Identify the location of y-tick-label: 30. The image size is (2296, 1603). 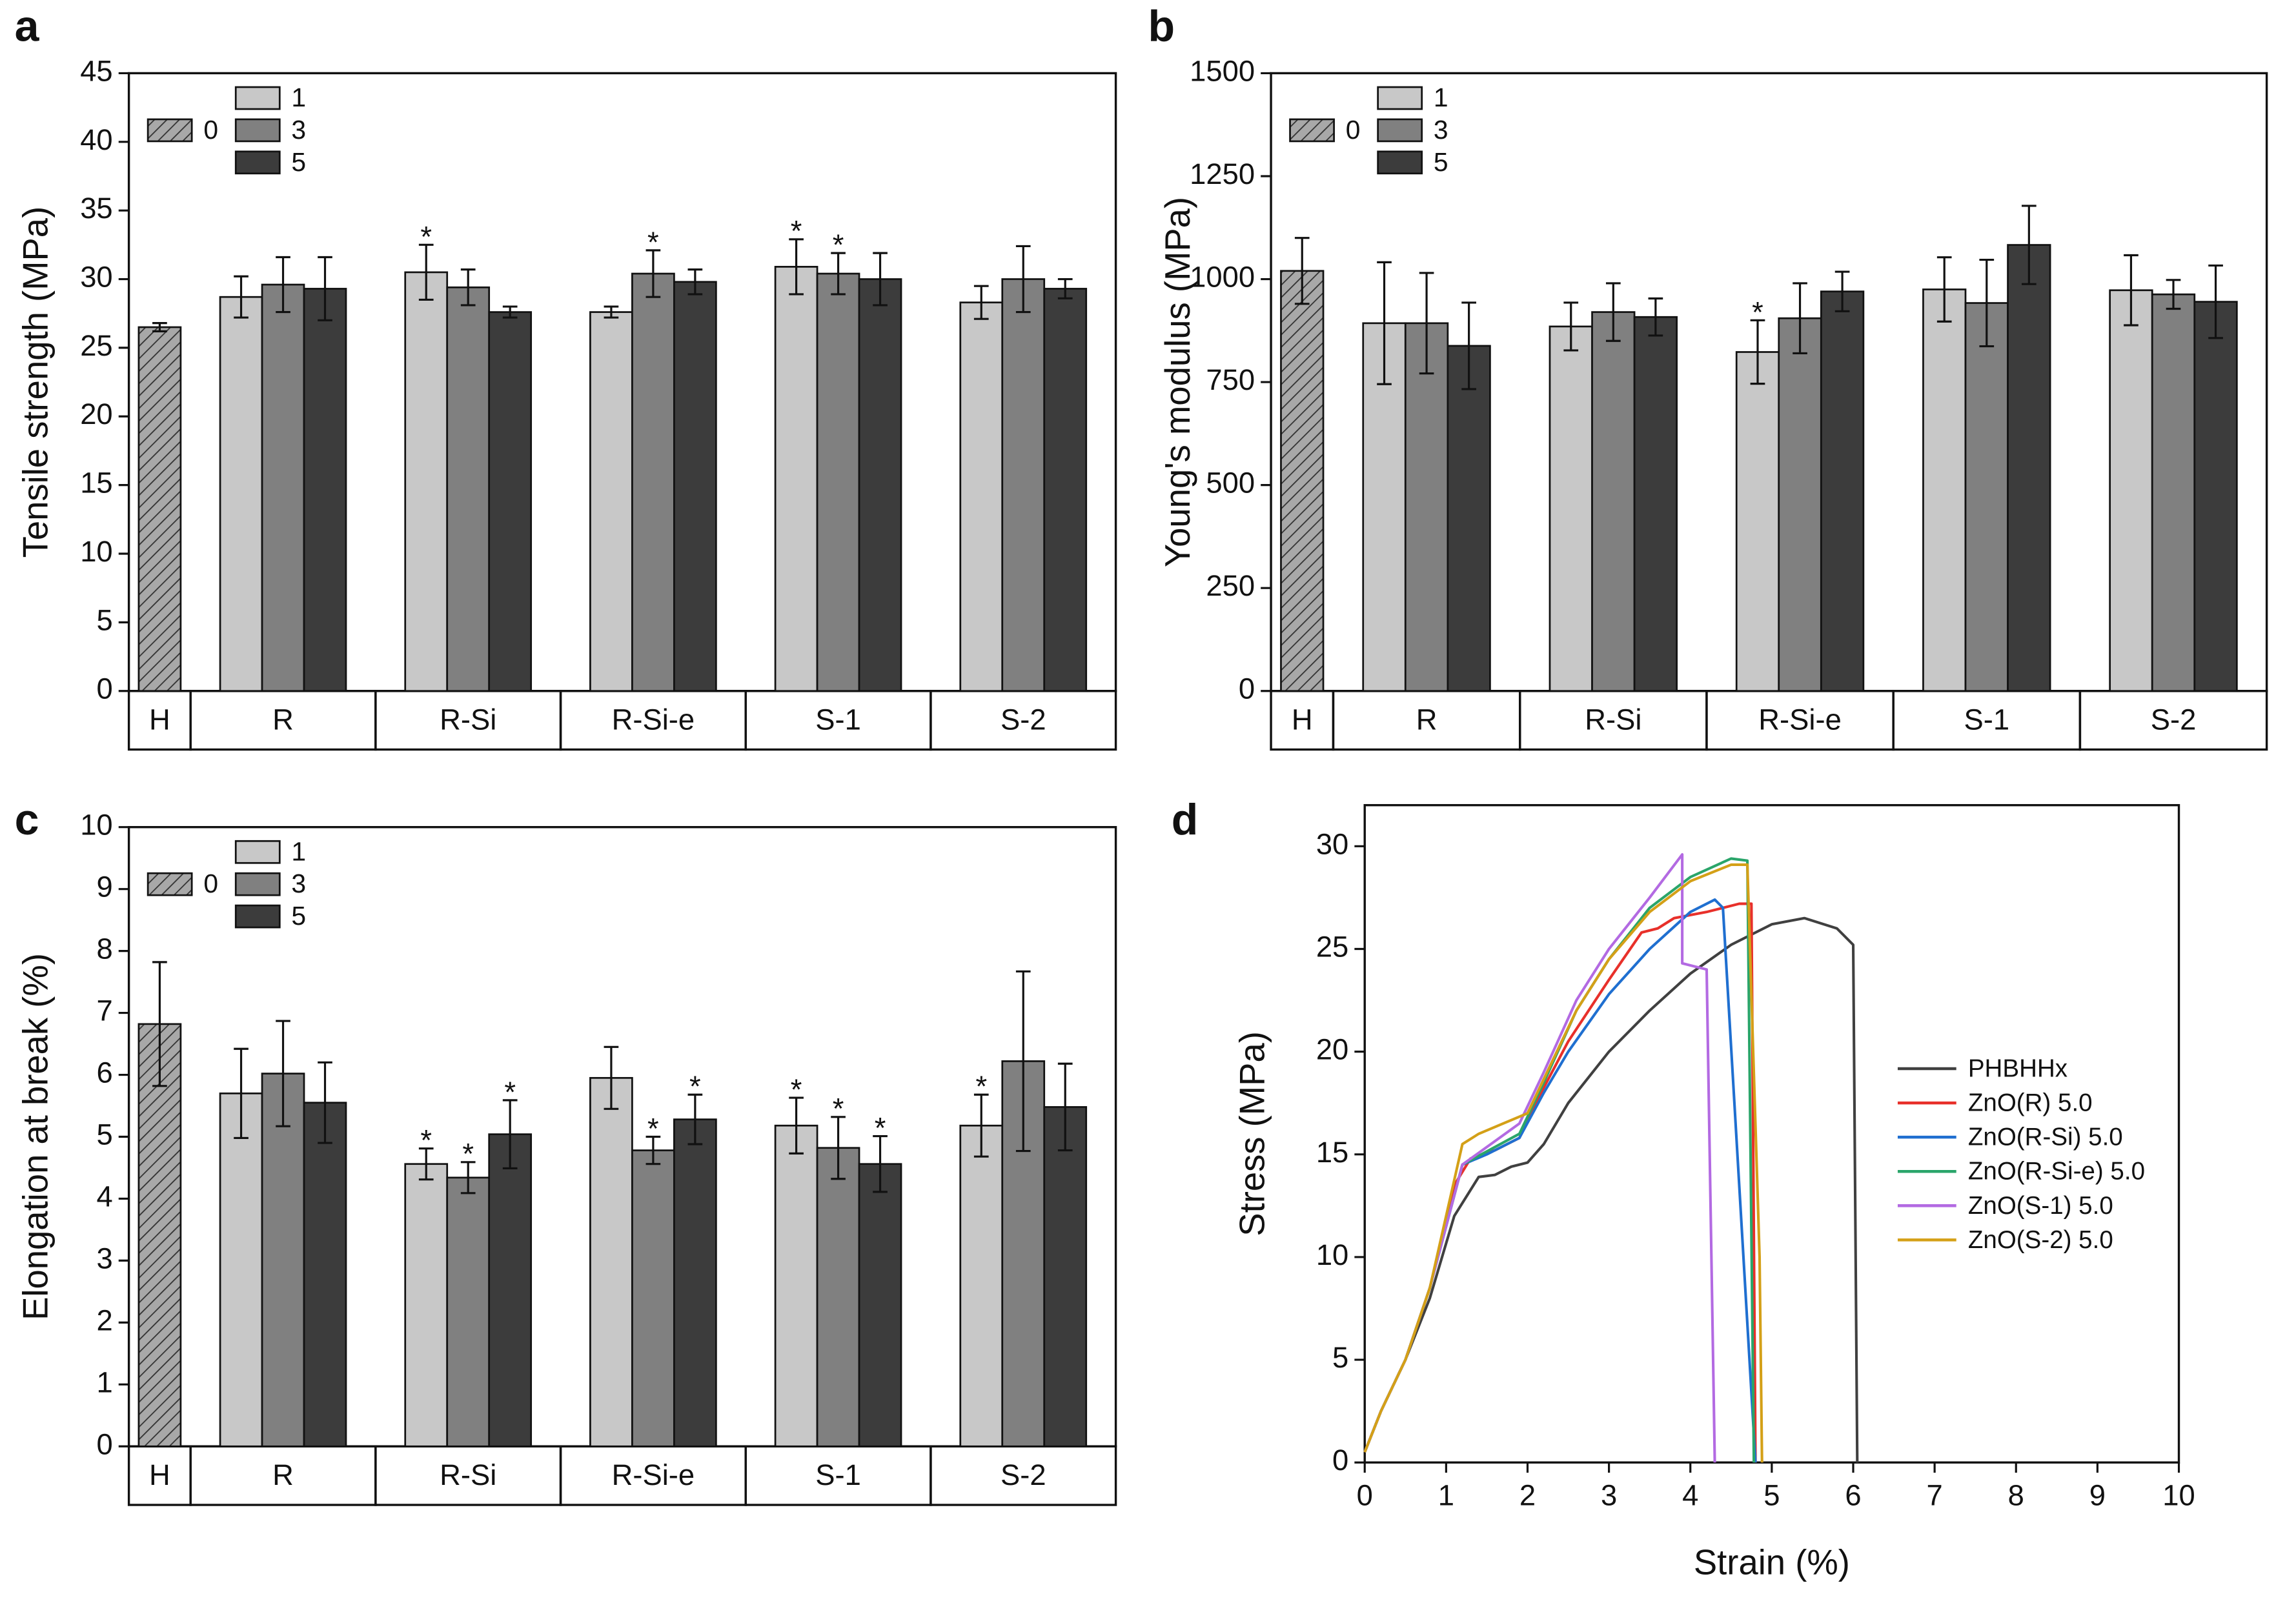
(1332, 843).